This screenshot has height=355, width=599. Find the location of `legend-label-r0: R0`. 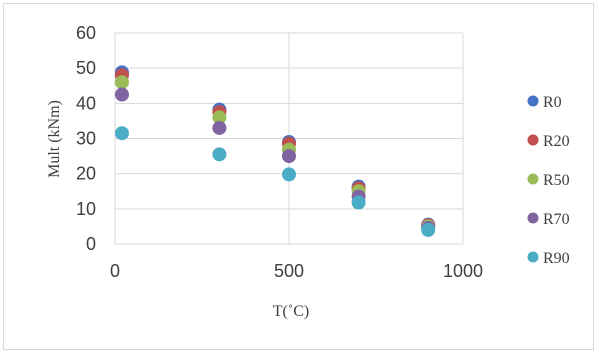

legend-label-r0: R0 is located at coordinates (552, 102).